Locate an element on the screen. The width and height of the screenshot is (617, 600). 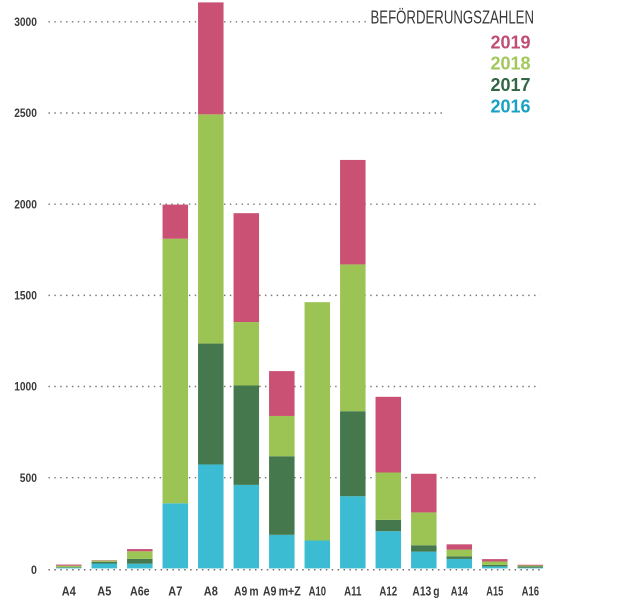
svg-text: 2500 is located at coordinates (25, 113).